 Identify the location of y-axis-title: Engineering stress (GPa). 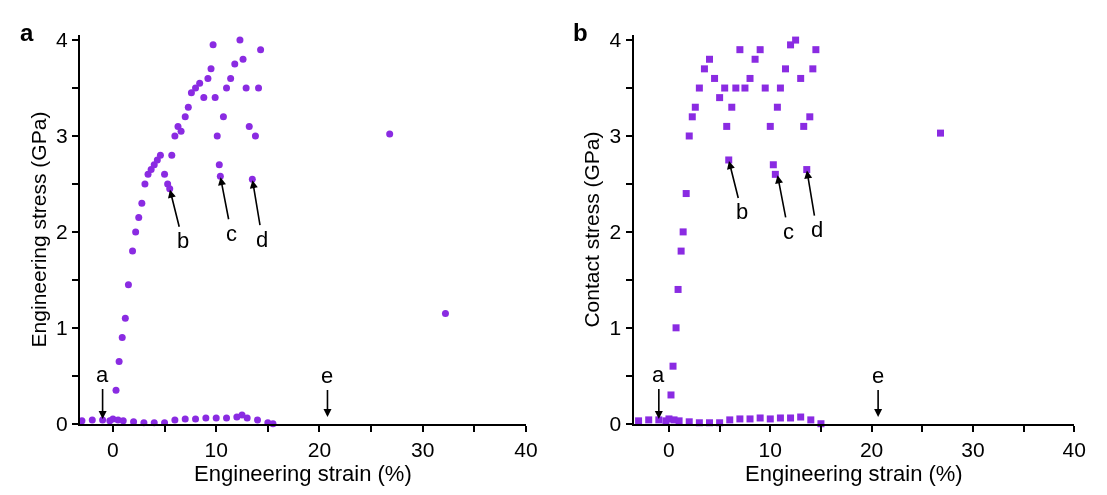
(38, 229).